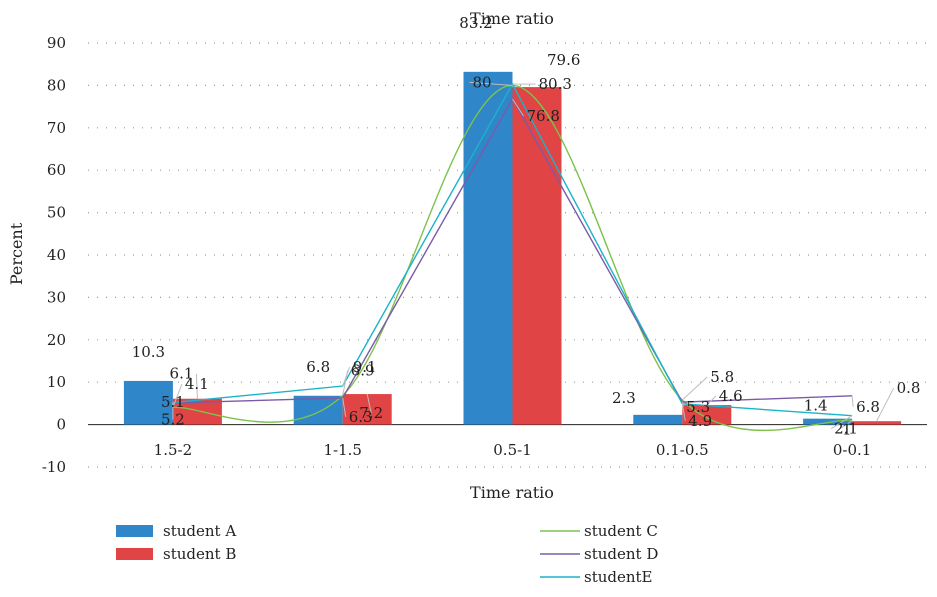 This screenshot has width=937, height=597. I want to click on data-label: 6.1, so click(182, 374).